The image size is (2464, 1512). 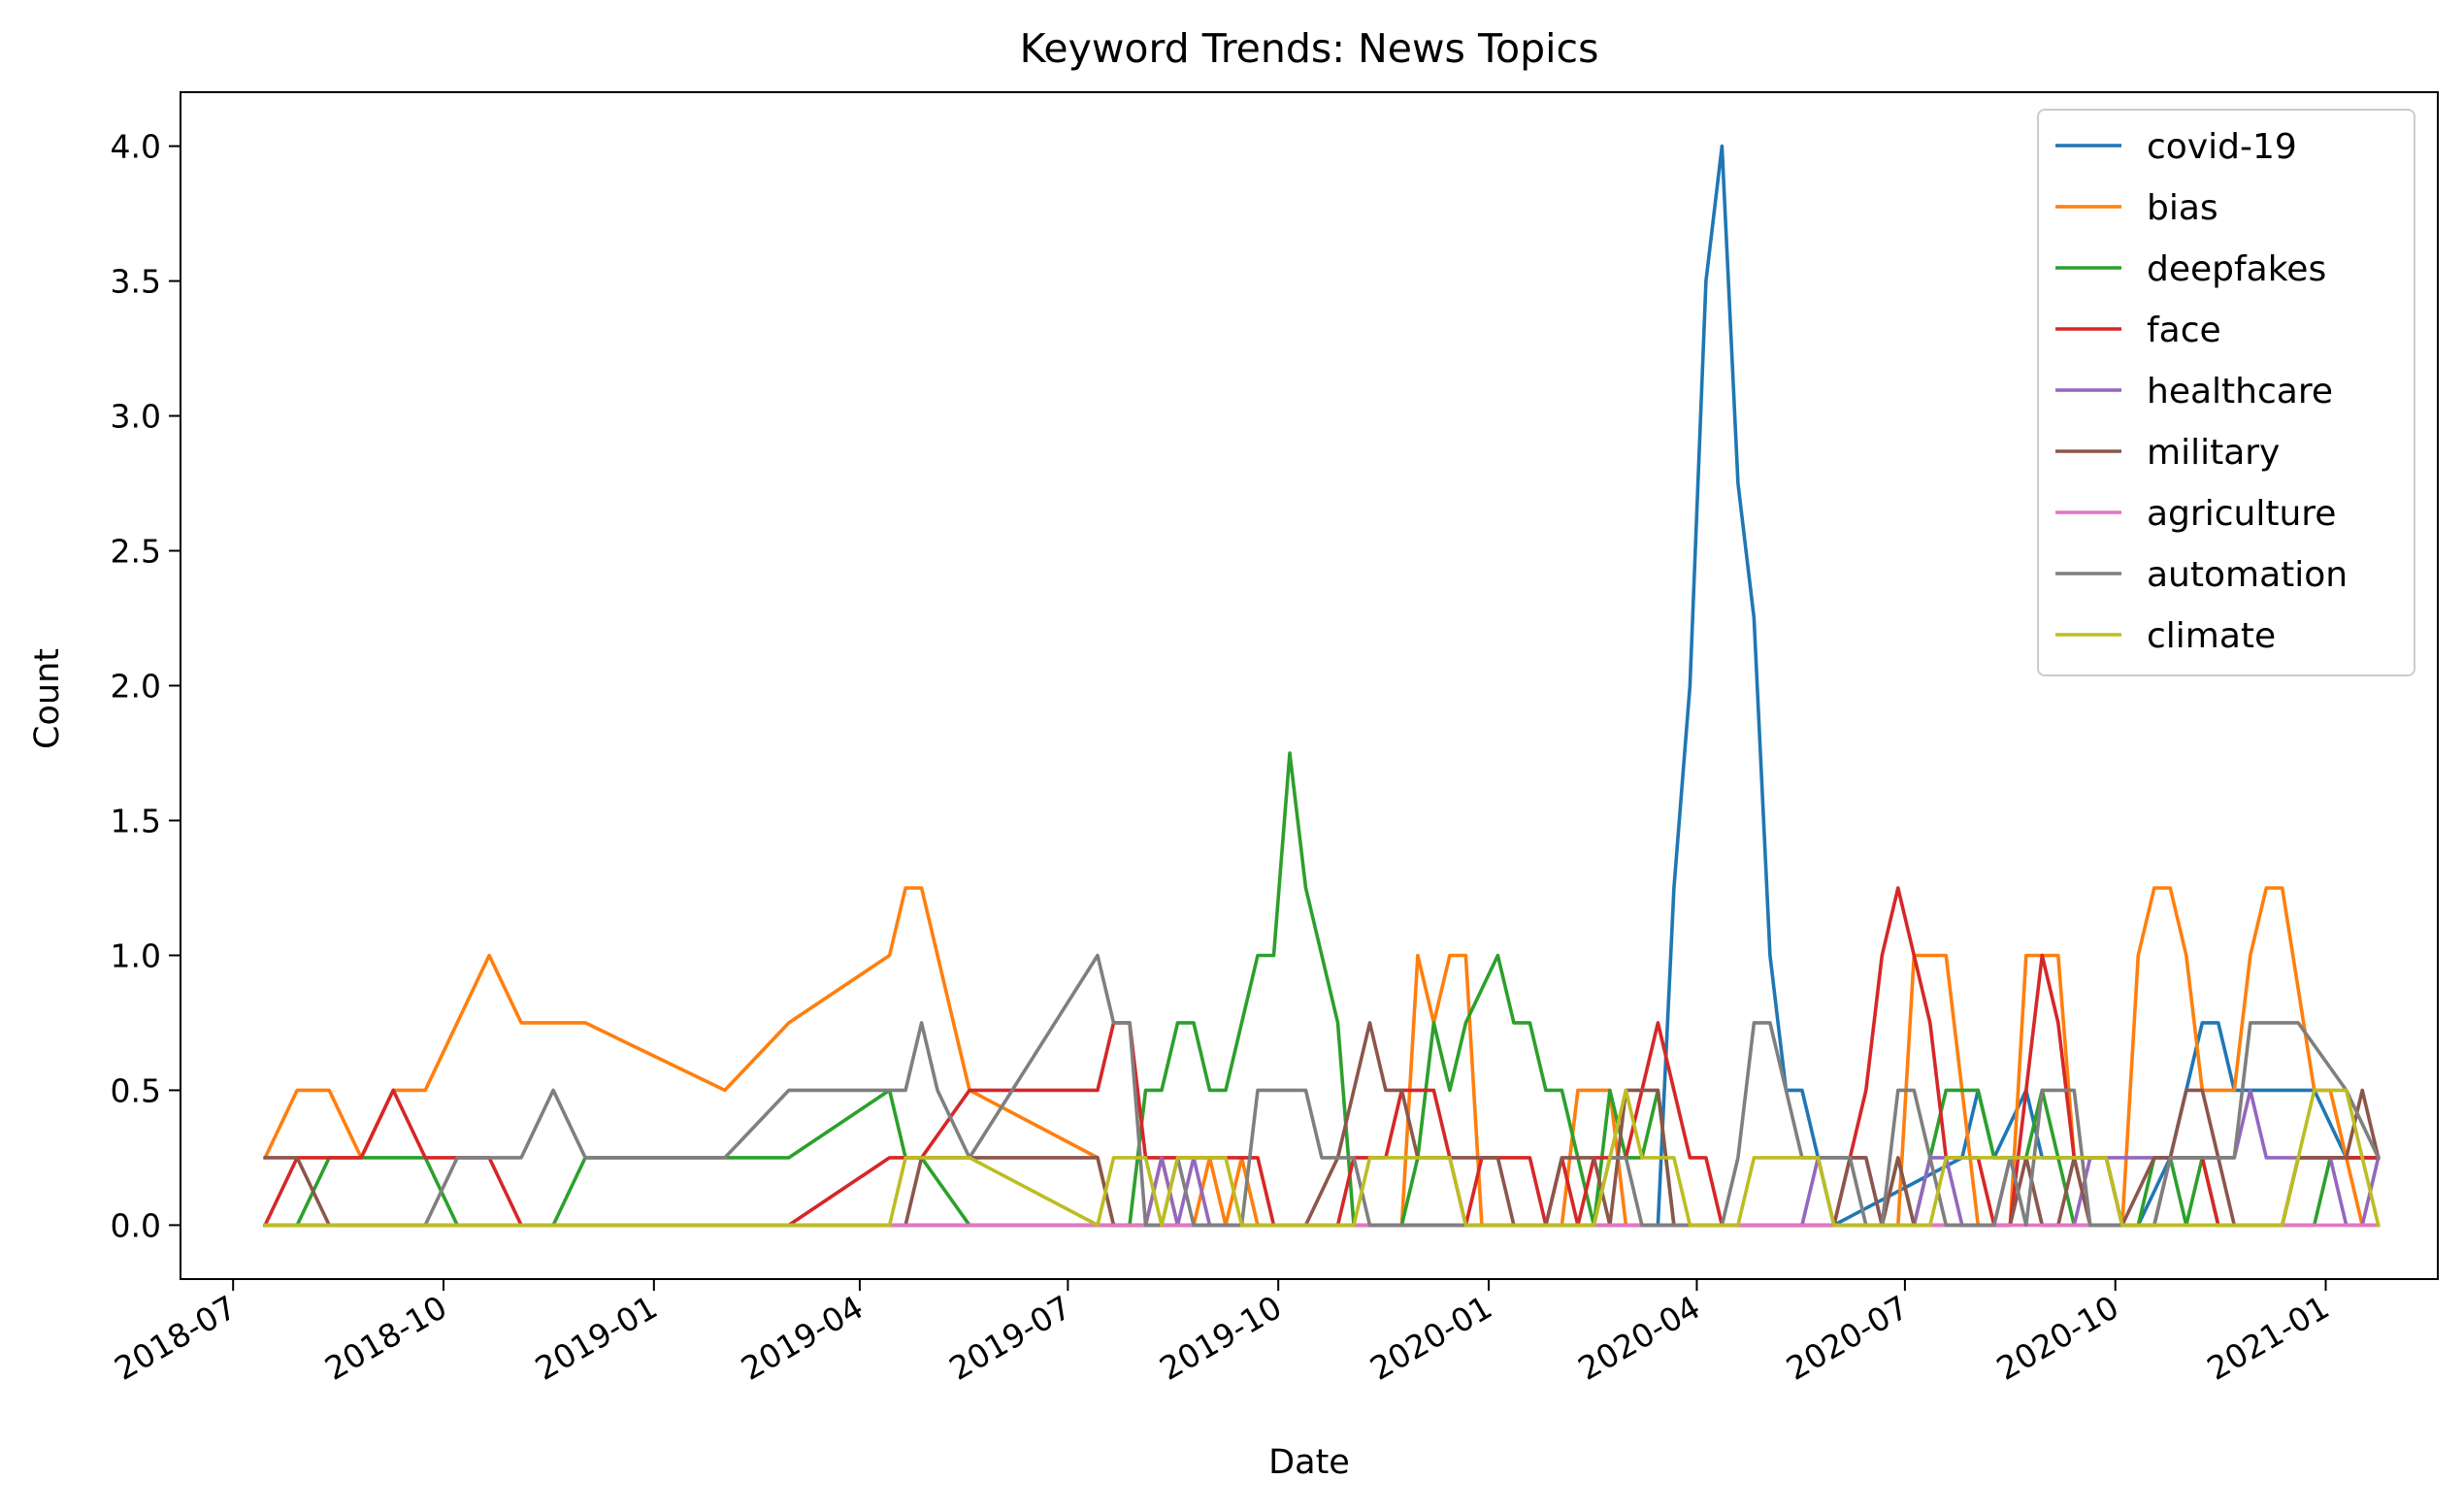 I want to click on series-line-healthcare, so click(x=1322, y=1158).